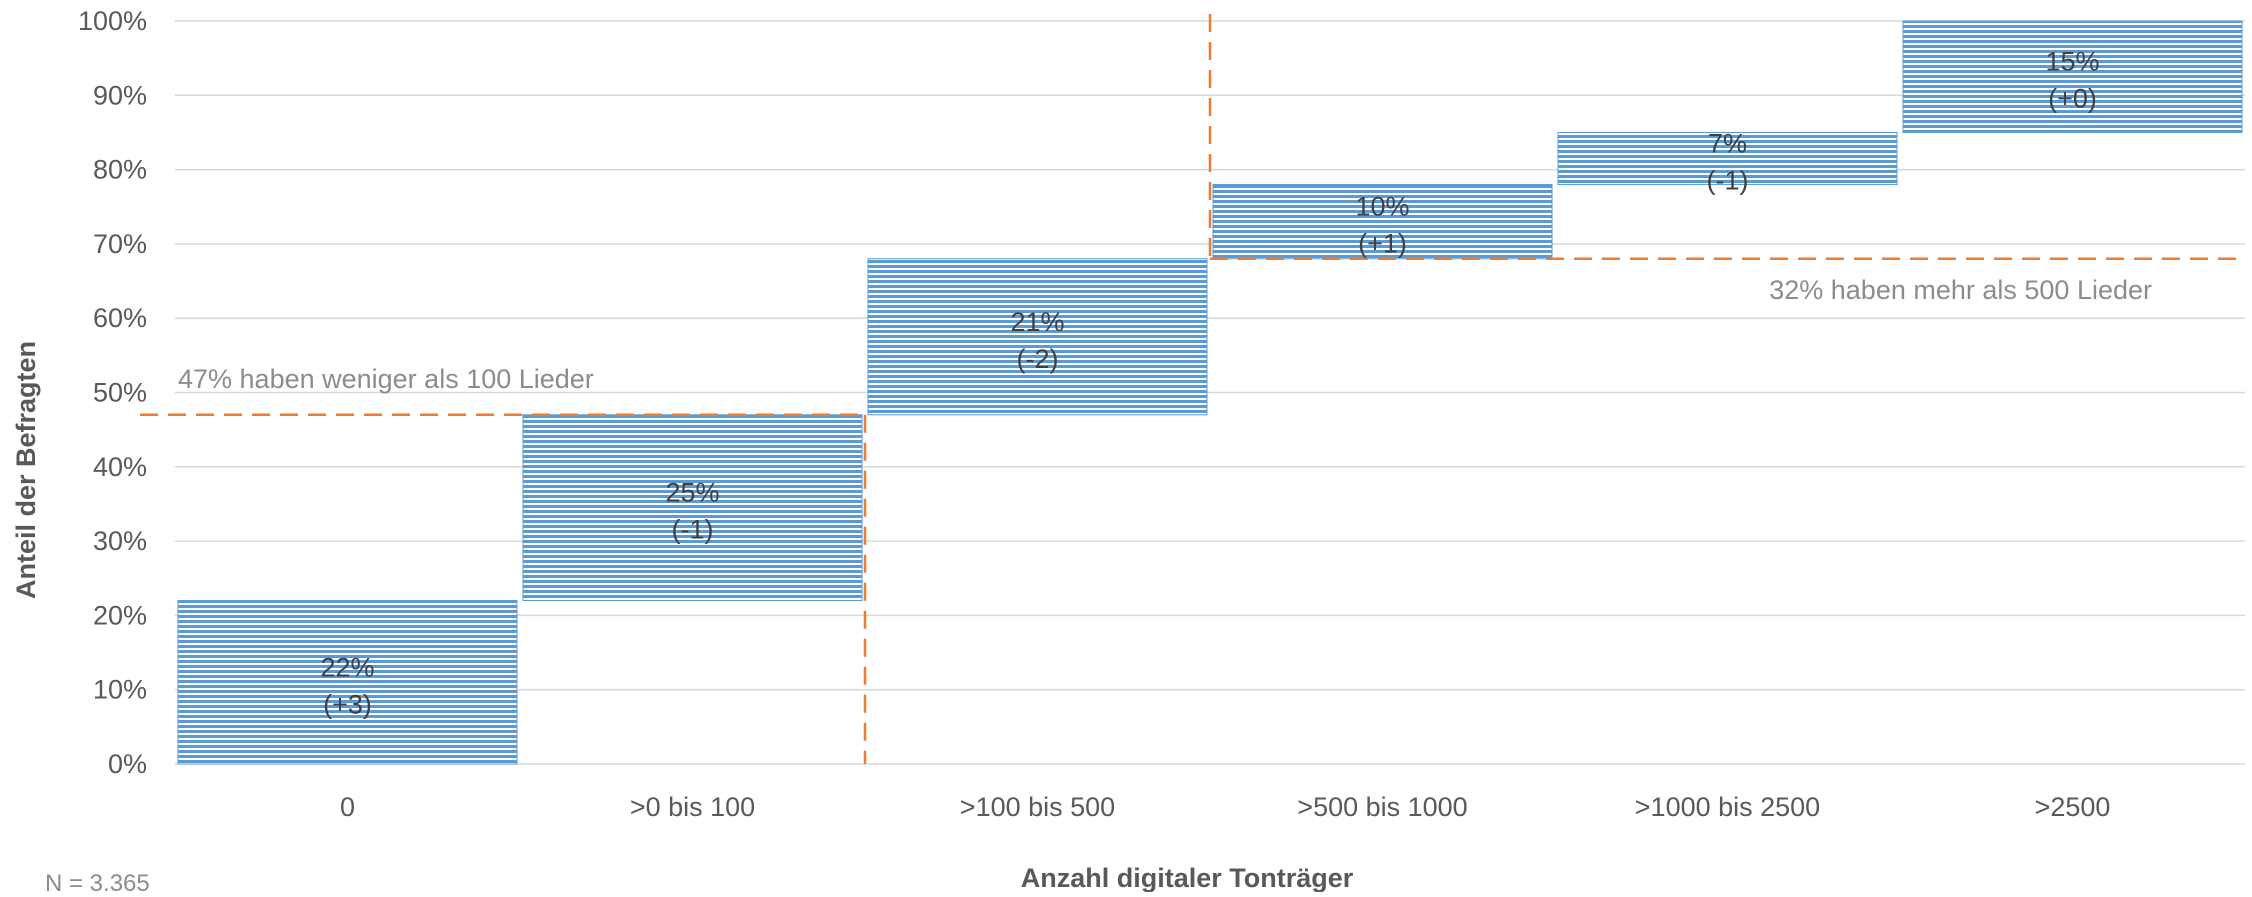  What do you see at coordinates (1382, 807) in the screenshot?
I see `x-category-label: >500 bis 1000` at bounding box center [1382, 807].